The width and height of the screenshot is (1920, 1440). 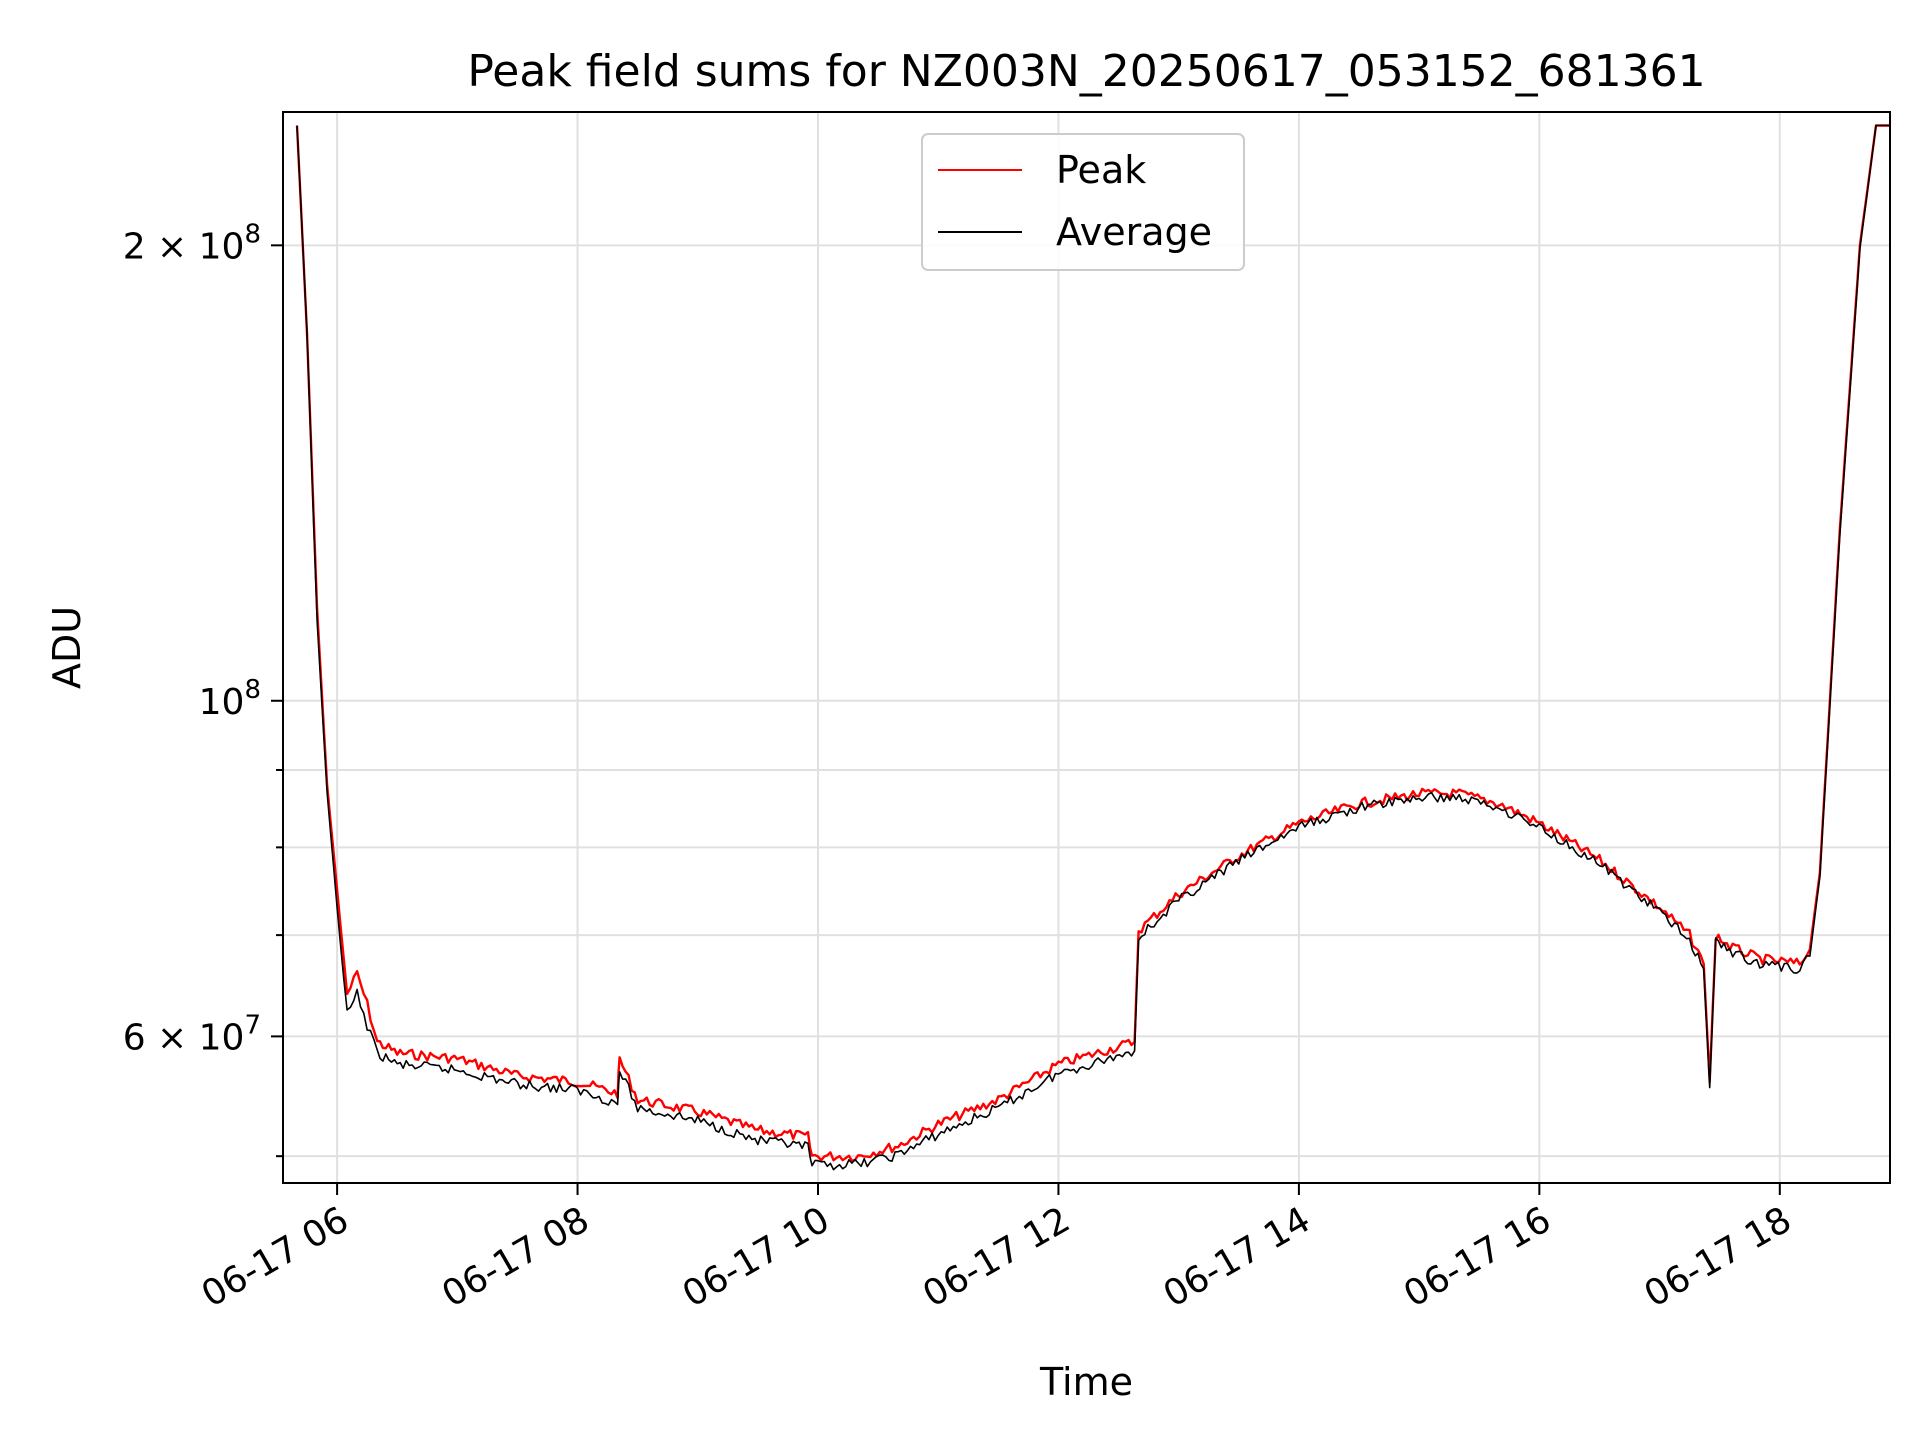 I want to click on y-tick-label-base: 2 × 10, so click(x=184, y=246).